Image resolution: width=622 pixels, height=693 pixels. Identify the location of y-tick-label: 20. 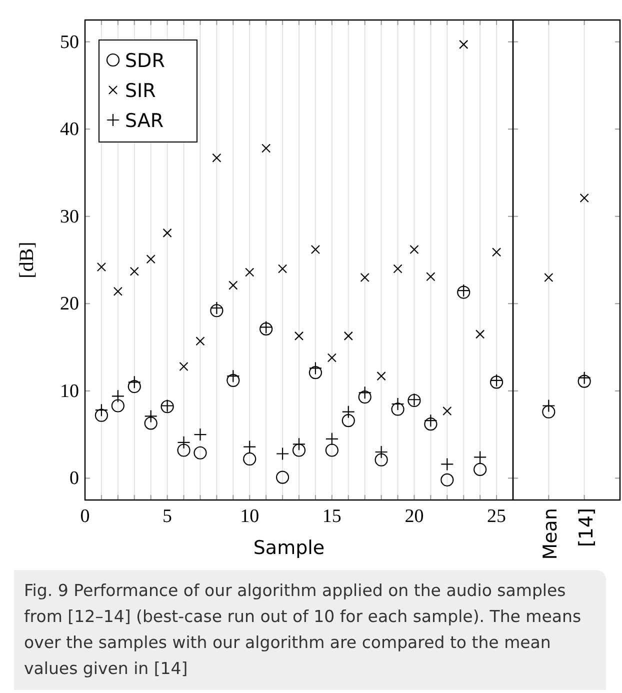
(69, 304).